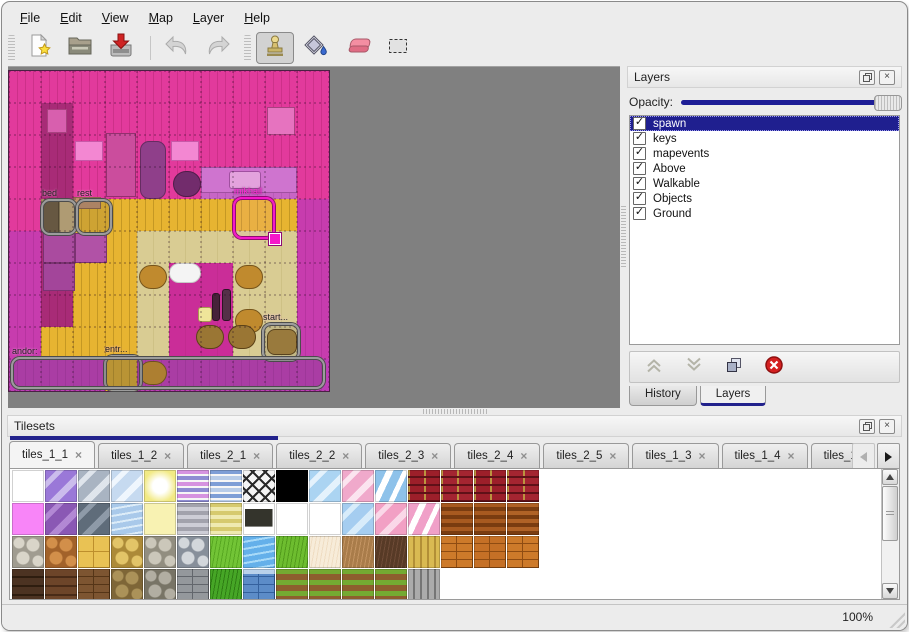 This screenshot has width=909, height=632. What do you see at coordinates (408, 455) in the screenshot?
I see `tileset-tab-tiles_2_3: tiles_2_3 ×` at bounding box center [408, 455].